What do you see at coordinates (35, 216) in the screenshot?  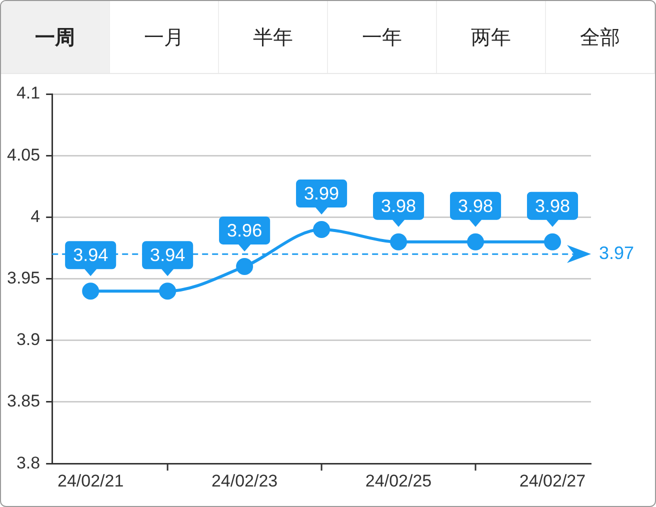 I see `y-tick-label: 4` at bounding box center [35, 216].